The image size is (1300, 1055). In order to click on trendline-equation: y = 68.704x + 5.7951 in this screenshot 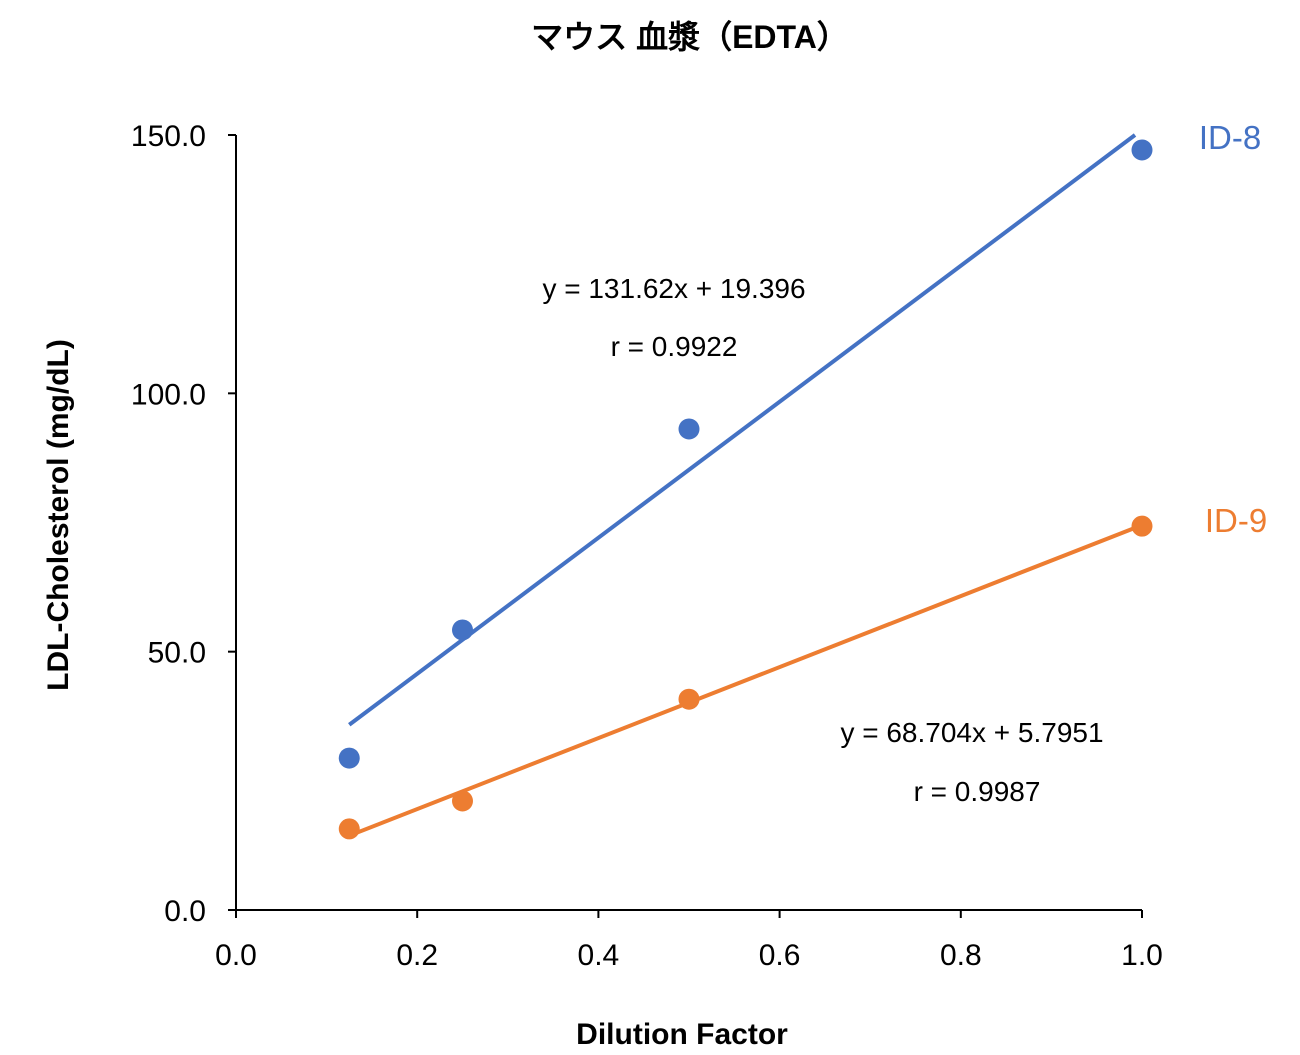, I will do `click(971, 732)`.